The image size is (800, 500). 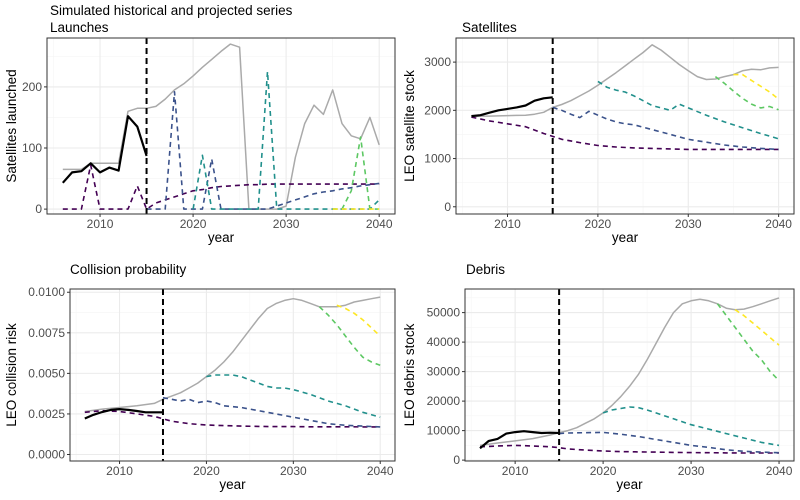 What do you see at coordinates (437, 159) in the screenshot?
I see `y-tick-label: 1000` at bounding box center [437, 159].